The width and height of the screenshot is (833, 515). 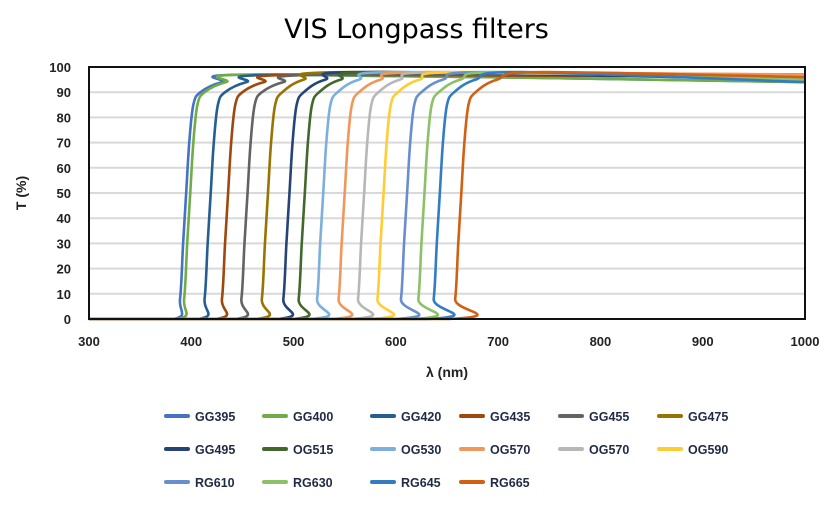 I want to click on legend-label: RG610, so click(x=215, y=483).